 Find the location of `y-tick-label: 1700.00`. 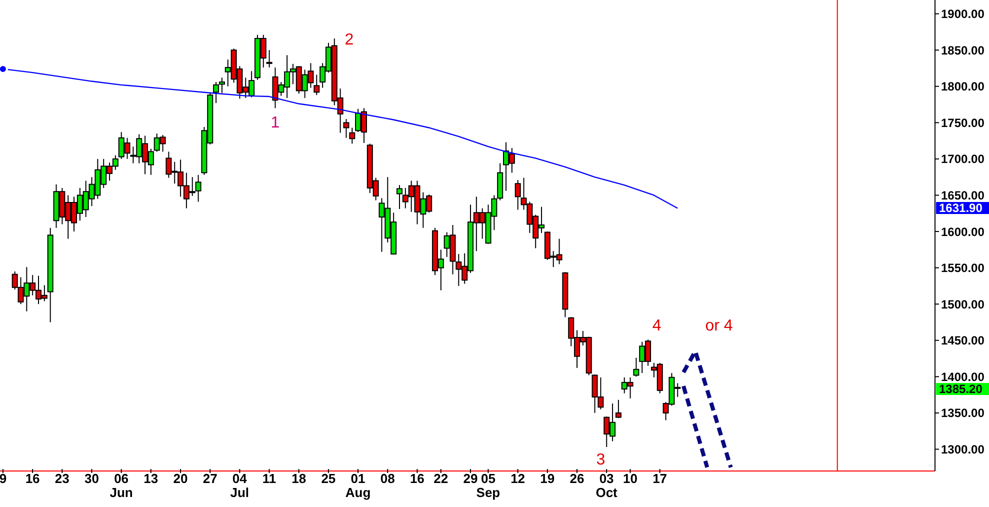

y-tick-label: 1700.00 is located at coordinates (963, 159).